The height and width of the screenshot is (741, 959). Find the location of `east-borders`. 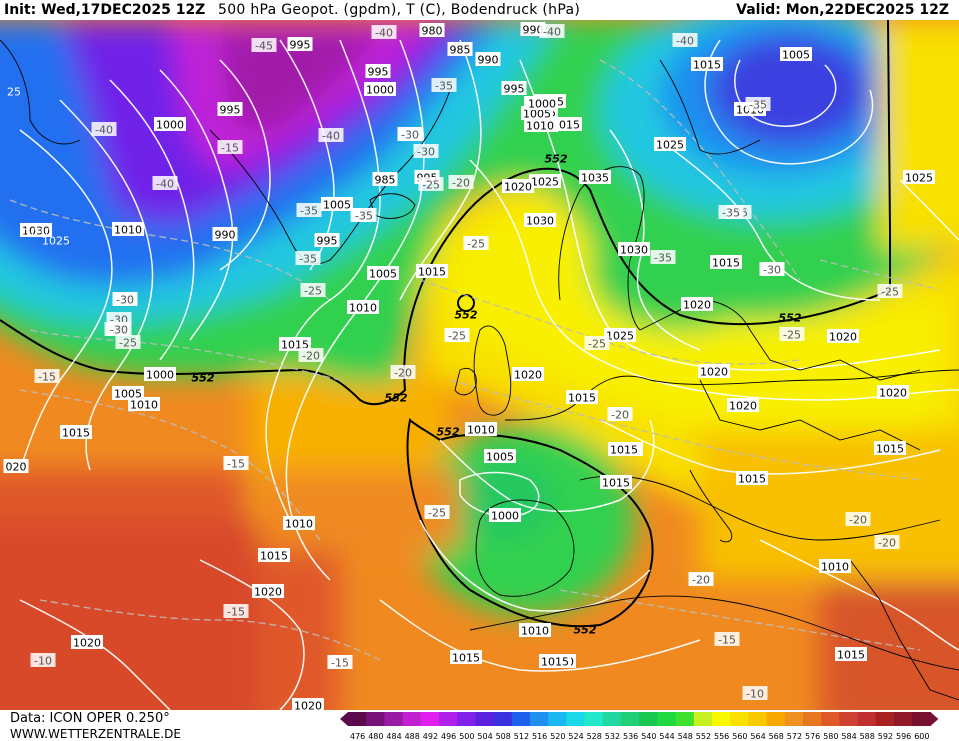

east-borders is located at coordinates (835, 355).